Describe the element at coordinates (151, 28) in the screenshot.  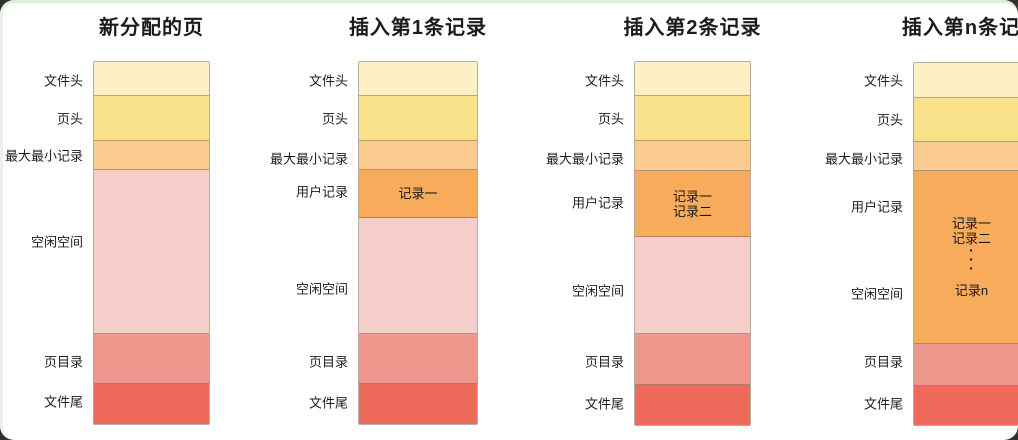
I see `panel-title: 新分配的页` at that location.